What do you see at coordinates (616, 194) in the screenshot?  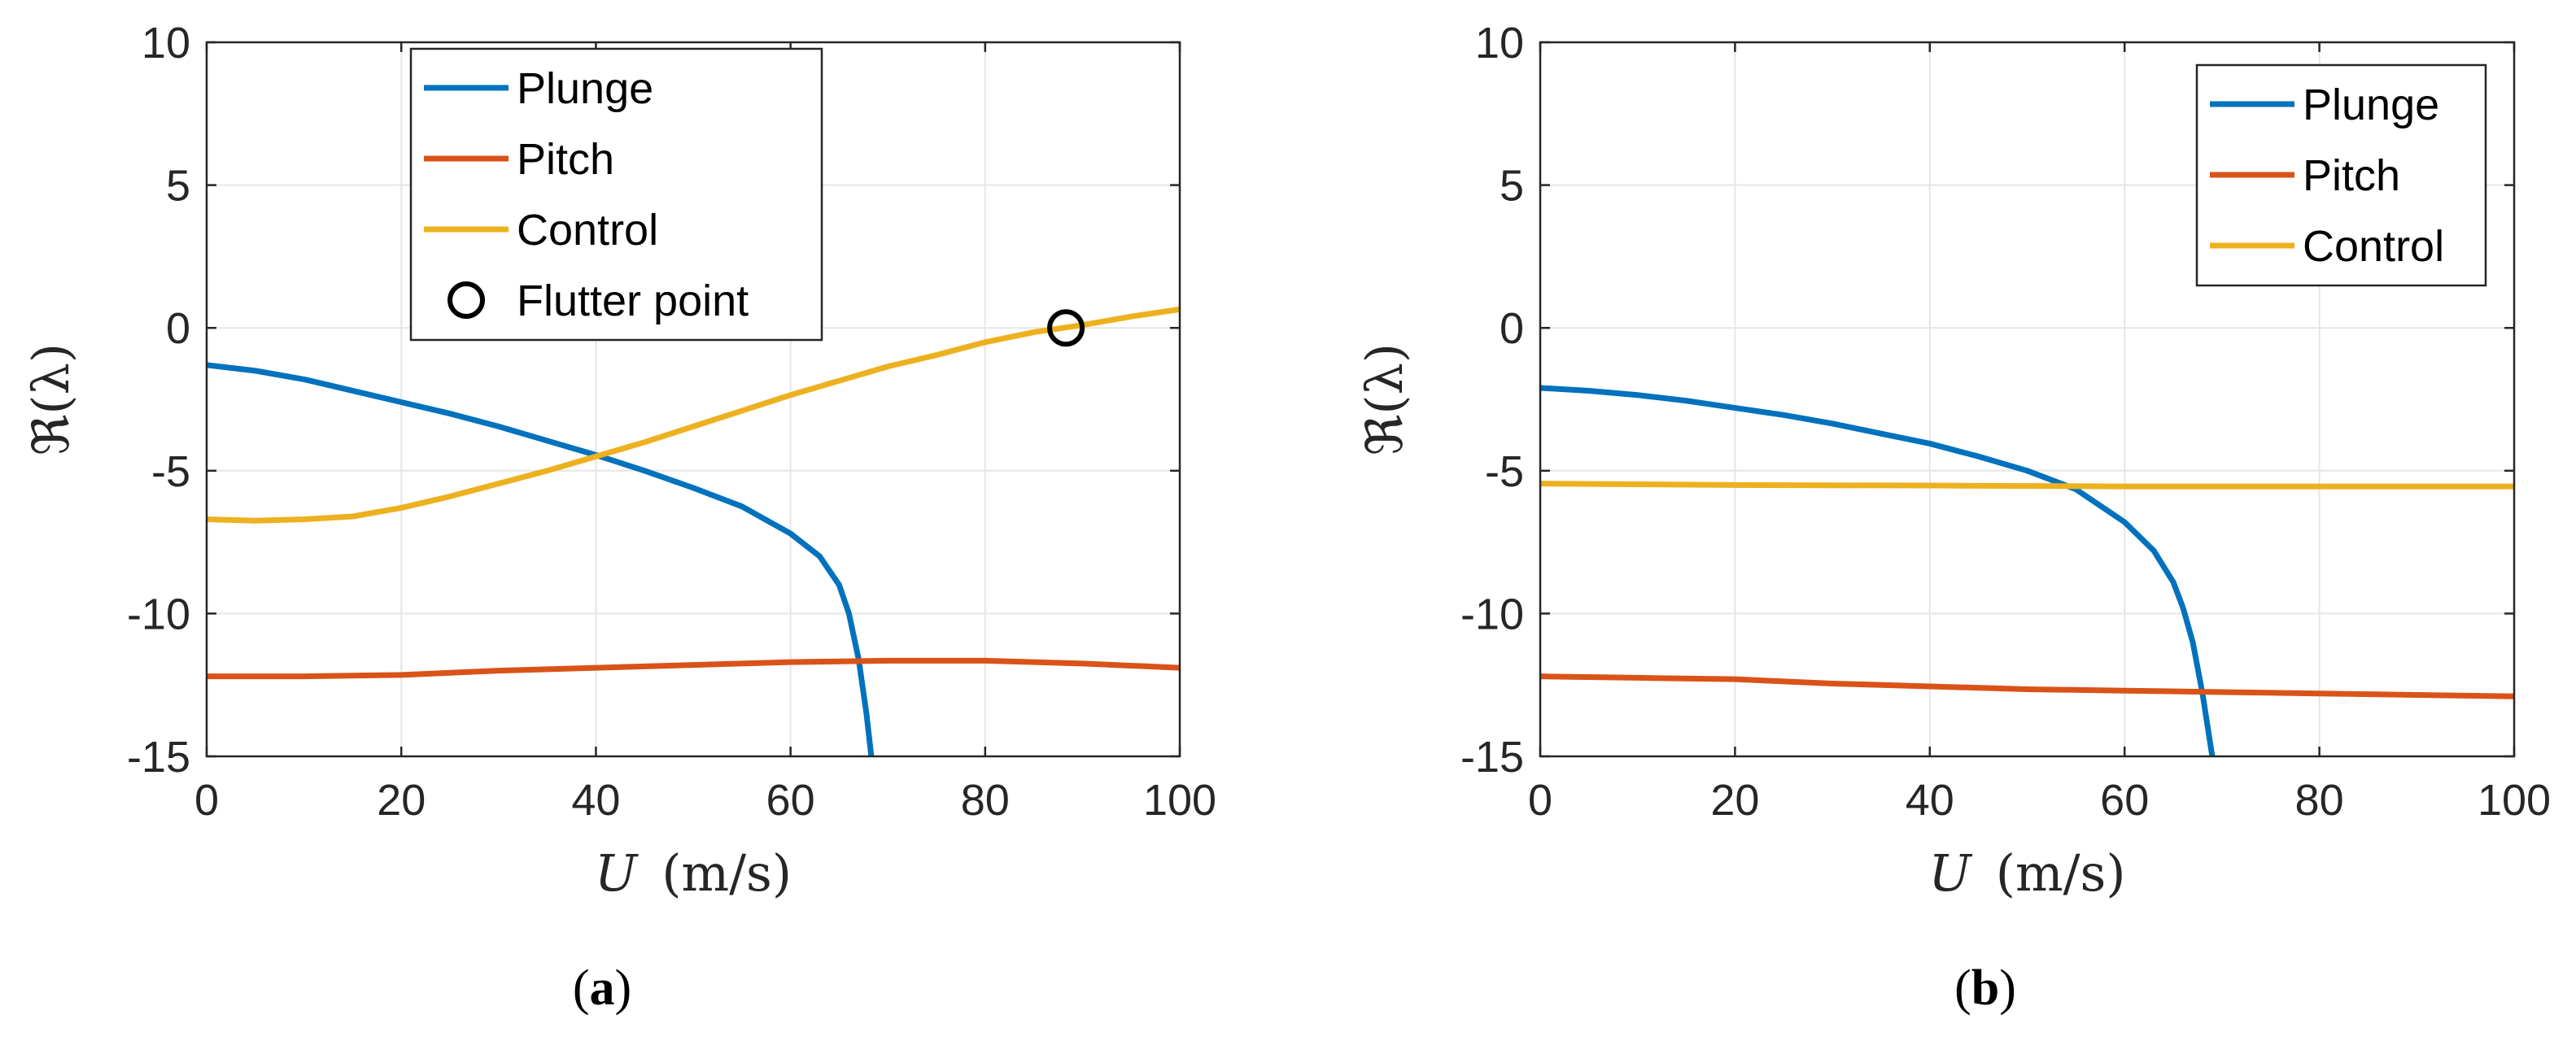 I see `legend: Plunge Pitch Control Flutter point` at bounding box center [616, 194].